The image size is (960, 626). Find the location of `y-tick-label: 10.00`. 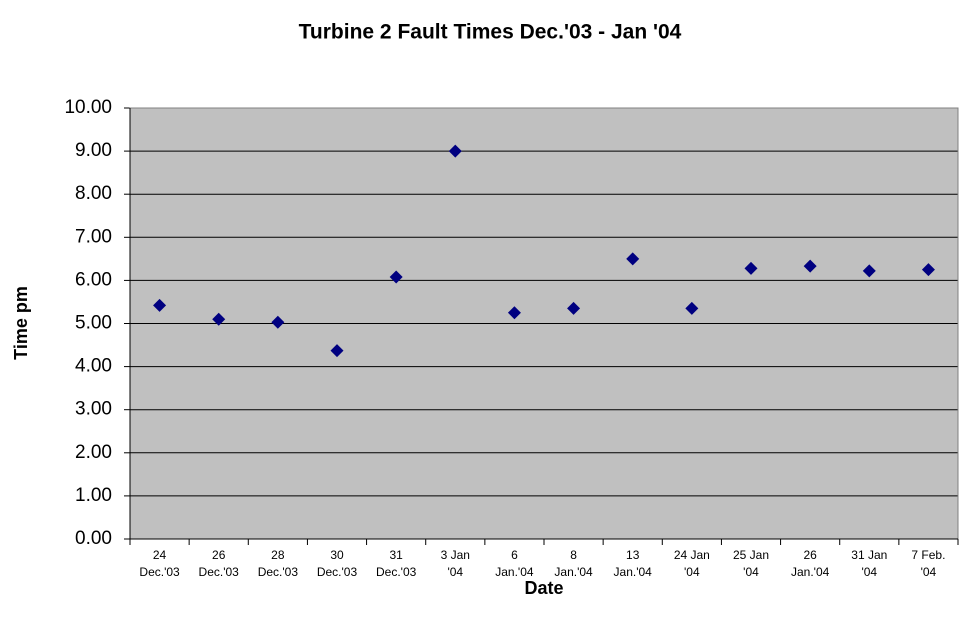

y-tick-label: 10.00 is located at coordinates (88, 107).